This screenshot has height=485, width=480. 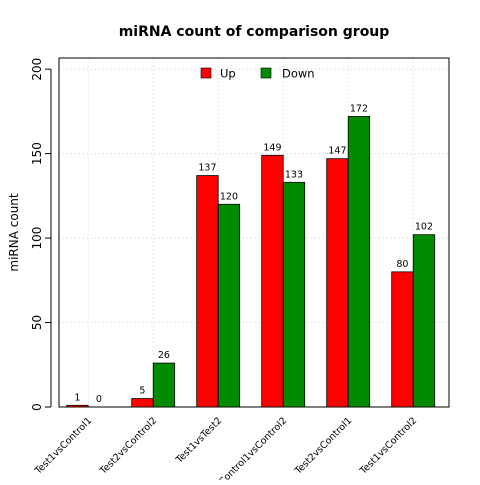 I want to click on data-label: 80, so click(x=402, y=264).